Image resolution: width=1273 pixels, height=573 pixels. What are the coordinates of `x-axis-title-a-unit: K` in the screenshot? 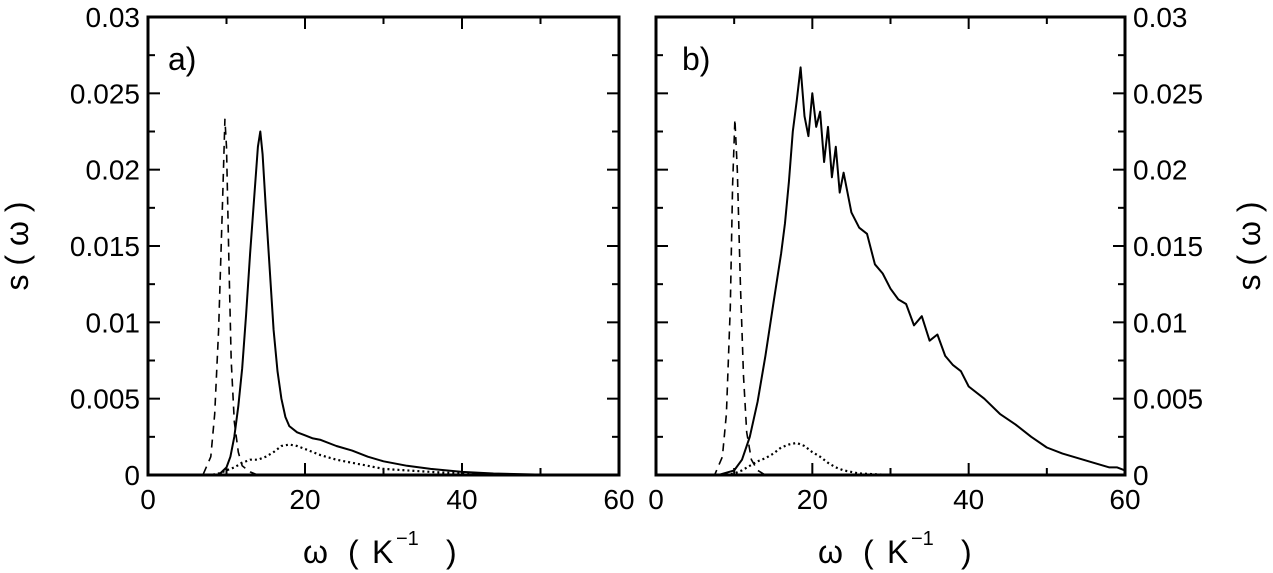 It's located at (382, 552).